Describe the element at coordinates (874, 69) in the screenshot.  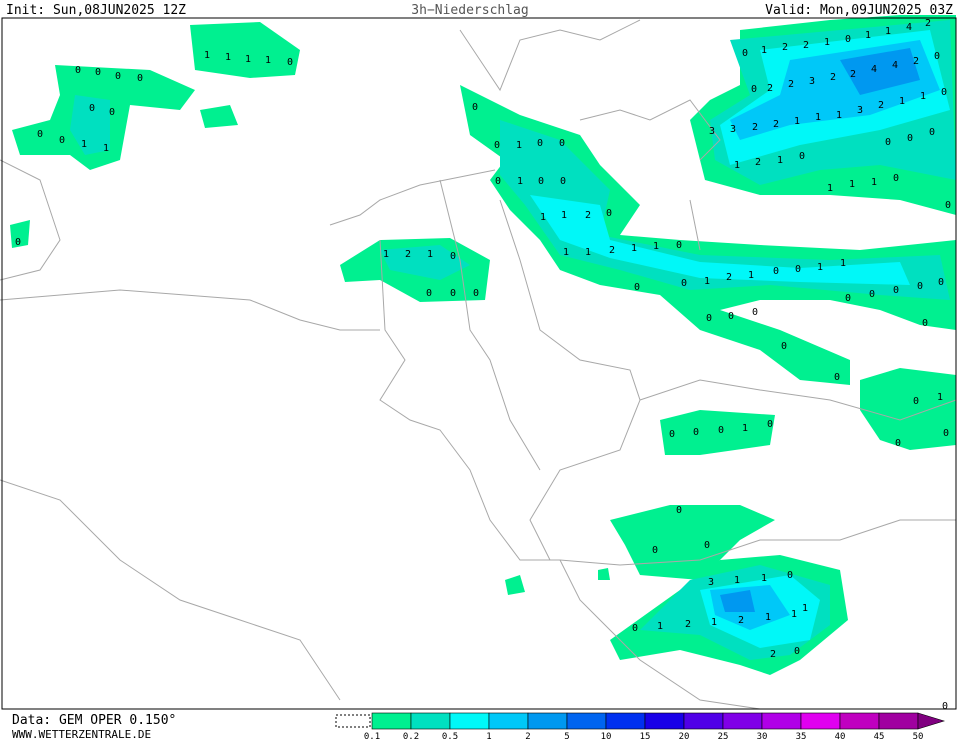
I see `precip-label: 4` at that location.